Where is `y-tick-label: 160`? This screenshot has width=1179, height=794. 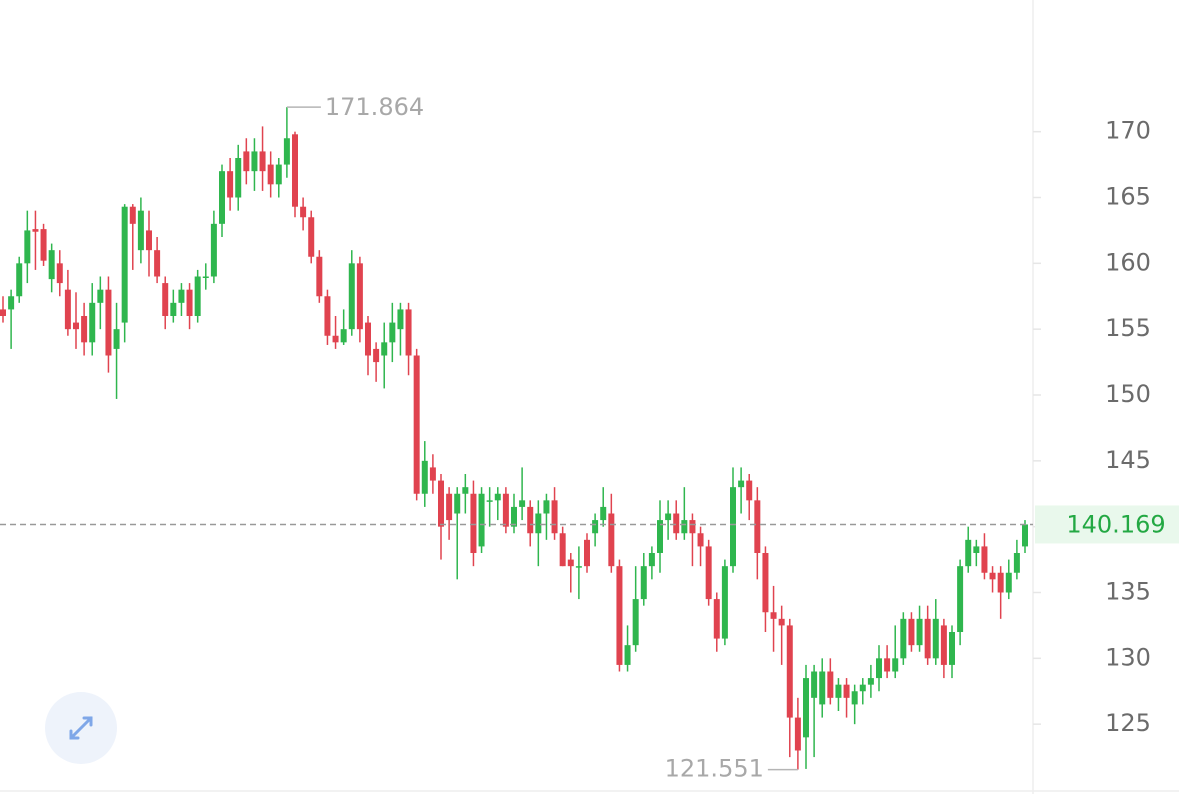
y-tick-label: 160 is located at coordinates (1128, 262).